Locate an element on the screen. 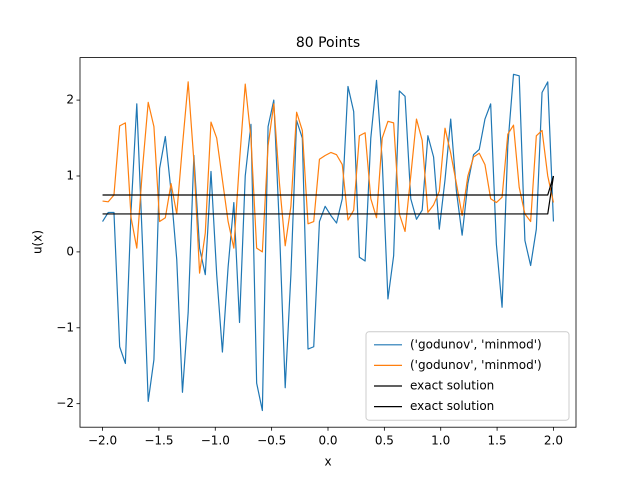 This screenshot has width=640, height=480. chart-title: 80 Points is located at coordinates (328, 43).